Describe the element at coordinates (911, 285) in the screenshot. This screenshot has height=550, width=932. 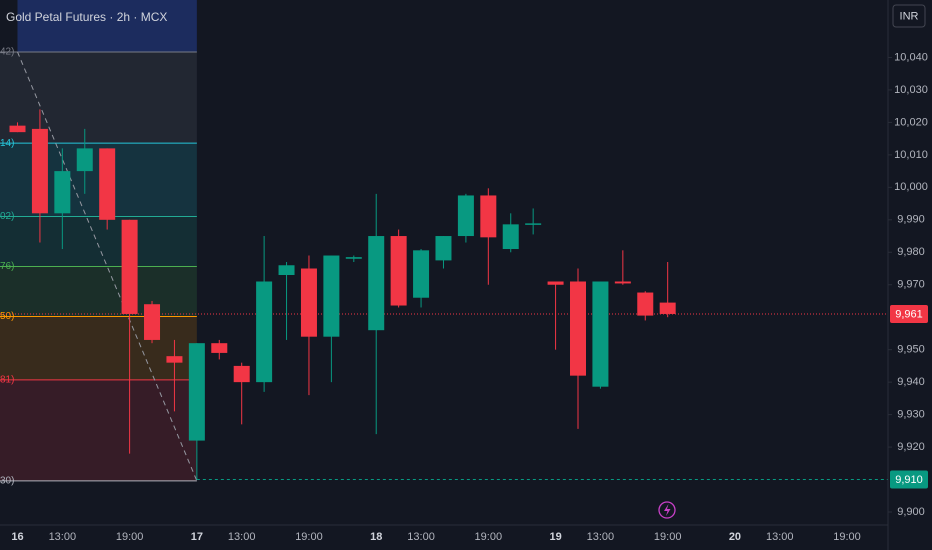
I see `y-tick-label: 9,970` at that location.